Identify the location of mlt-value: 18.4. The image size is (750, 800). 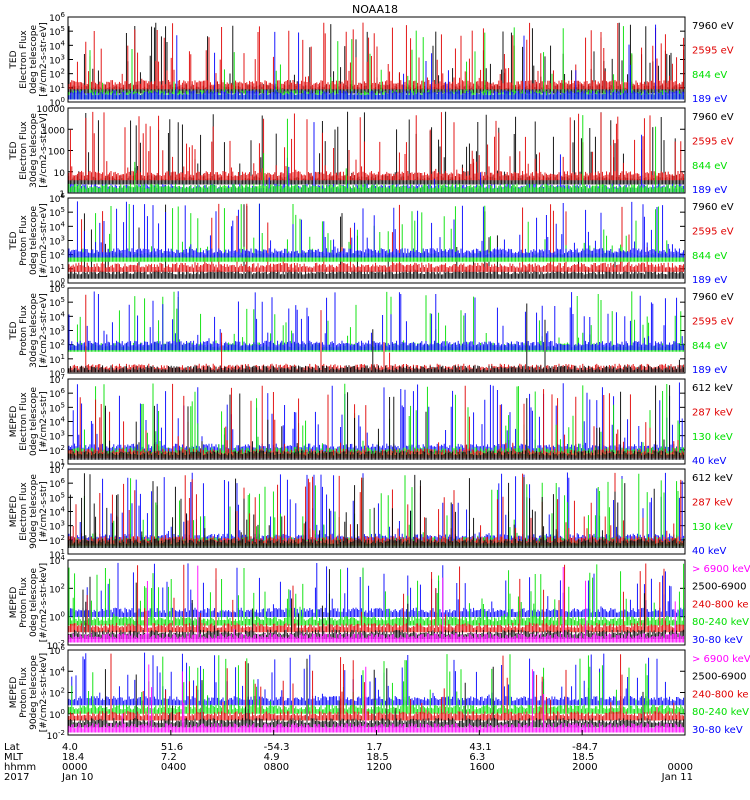
(73, 757).